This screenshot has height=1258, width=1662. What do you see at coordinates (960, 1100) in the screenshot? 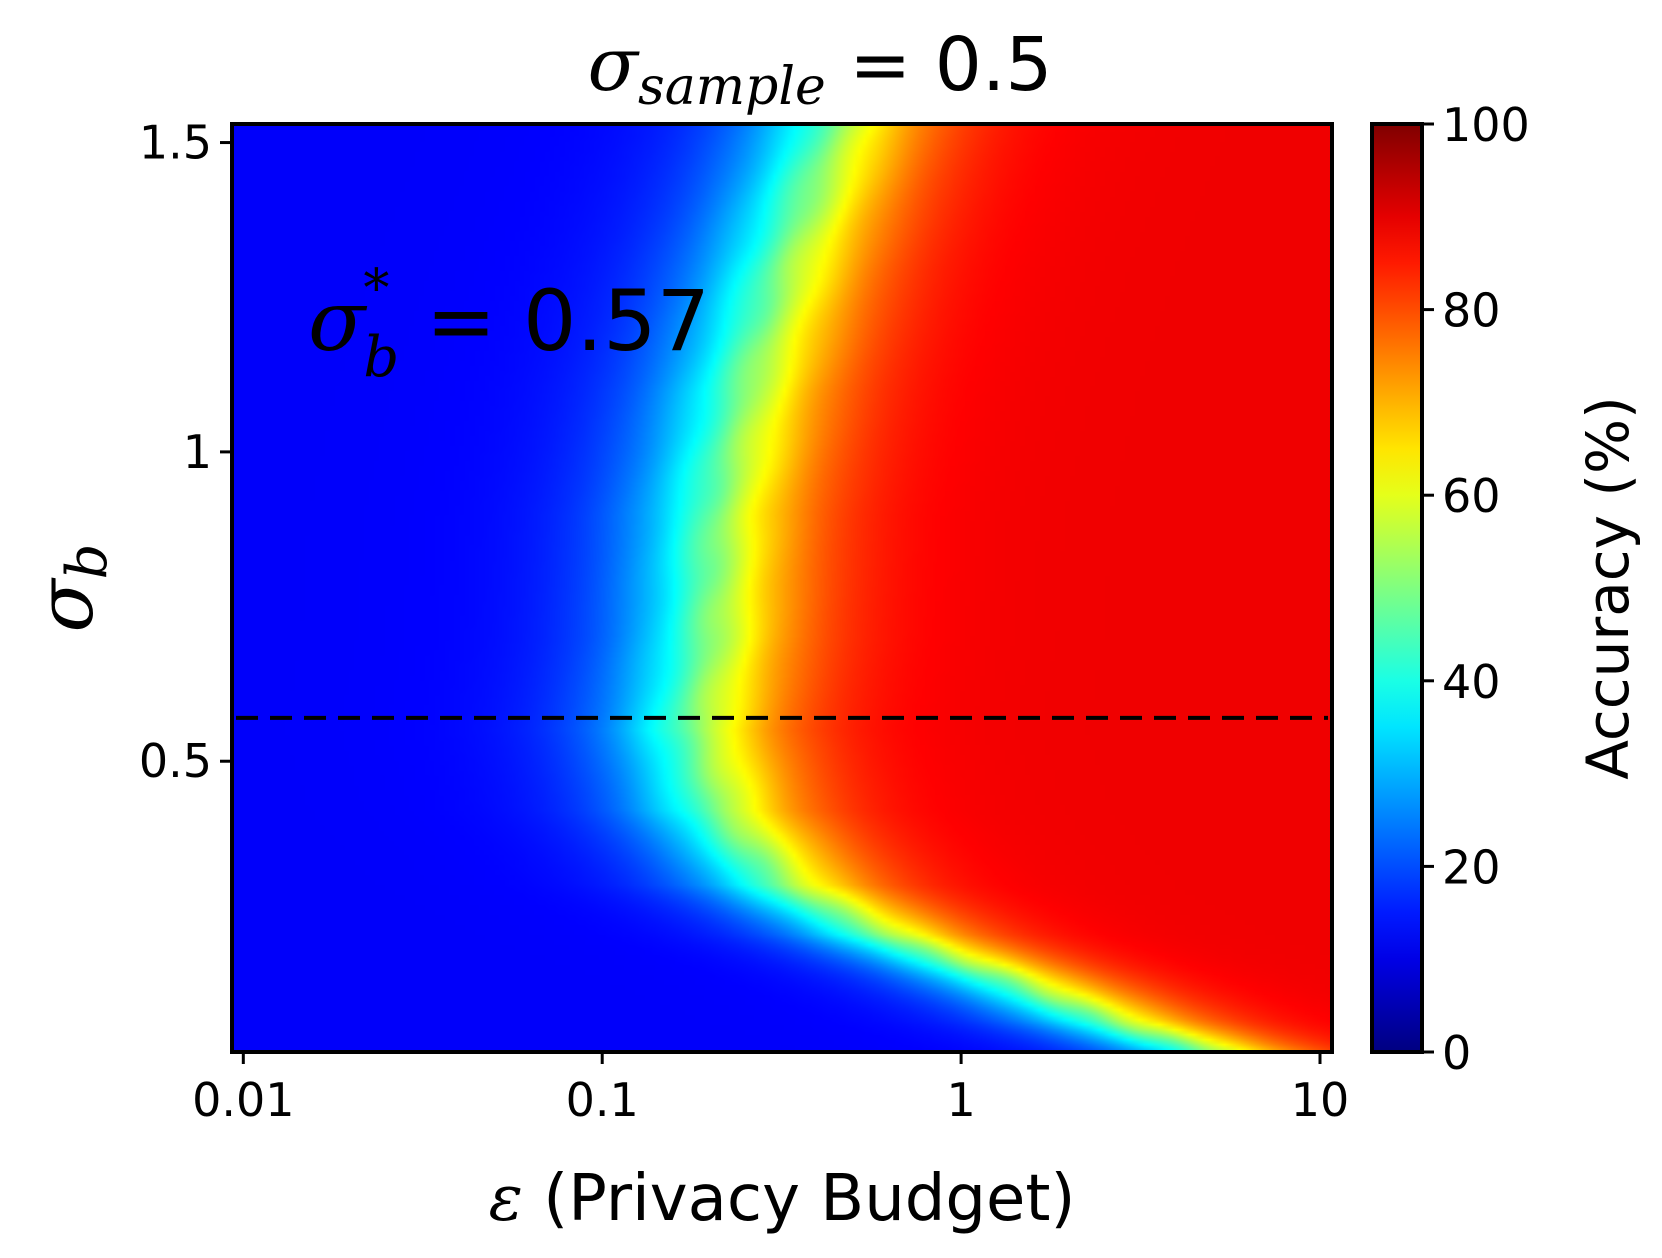
I see `x-tick-label: 1` at bounding box center [960, 1100].